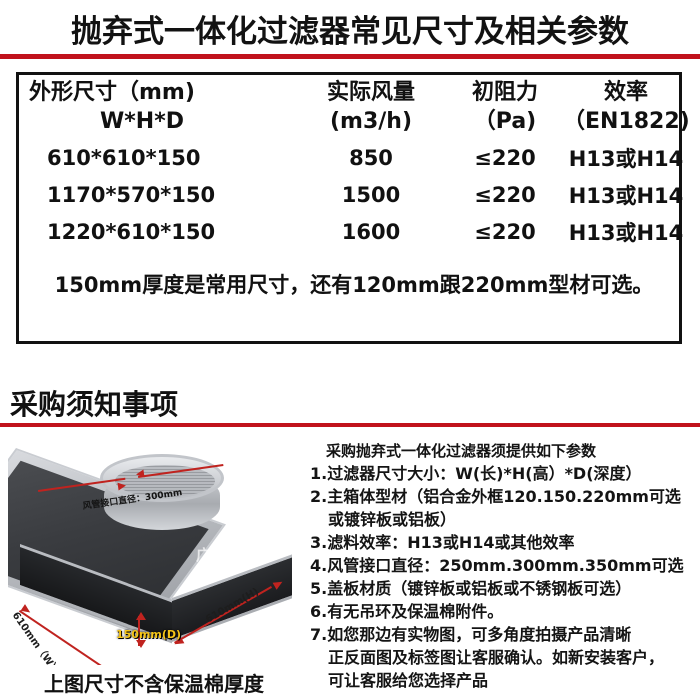 The image size is (700, 700). Describe the element at coordinates (142, 121) in the screenshot. I see `column-header-size-line2: W*H*D` at that location.